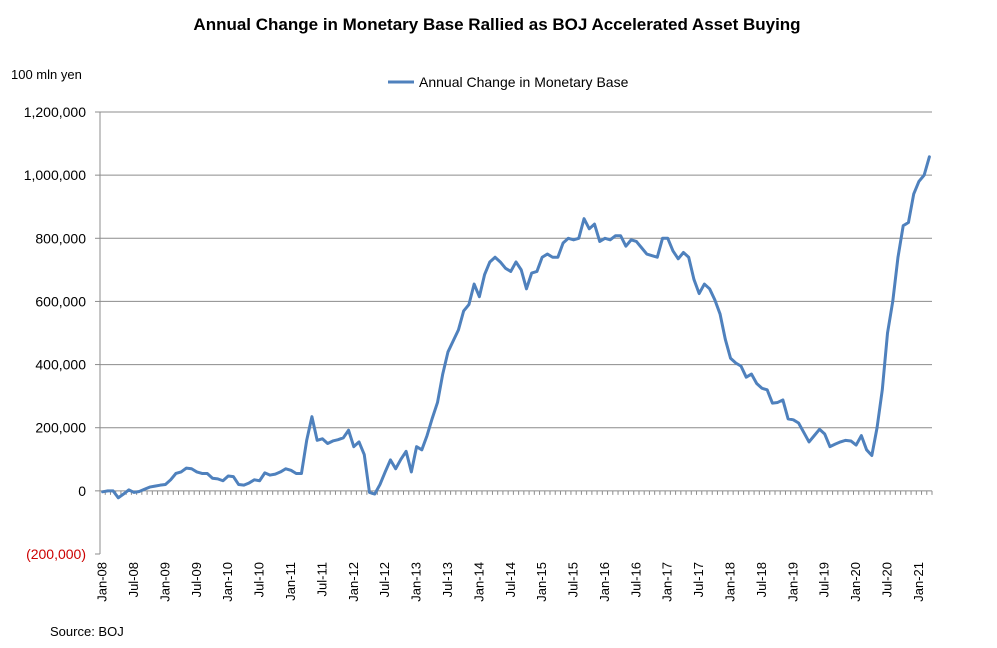 The image size is (997, 648). What do you see at coordinates (667, 582) in the screenshot?
I see `x-tick-label: Jan-17` at bounding box center [667, 582].